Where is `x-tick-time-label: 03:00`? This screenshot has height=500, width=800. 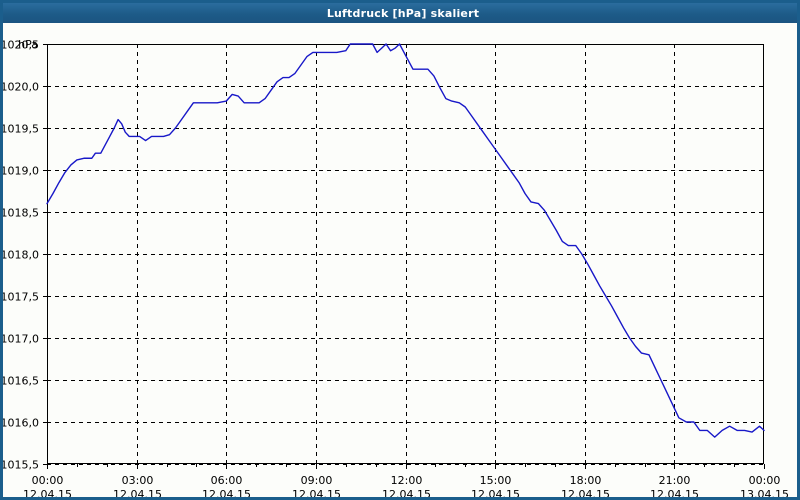
x-tick-time-label: 03:00 is located at coordinates (138, 480).